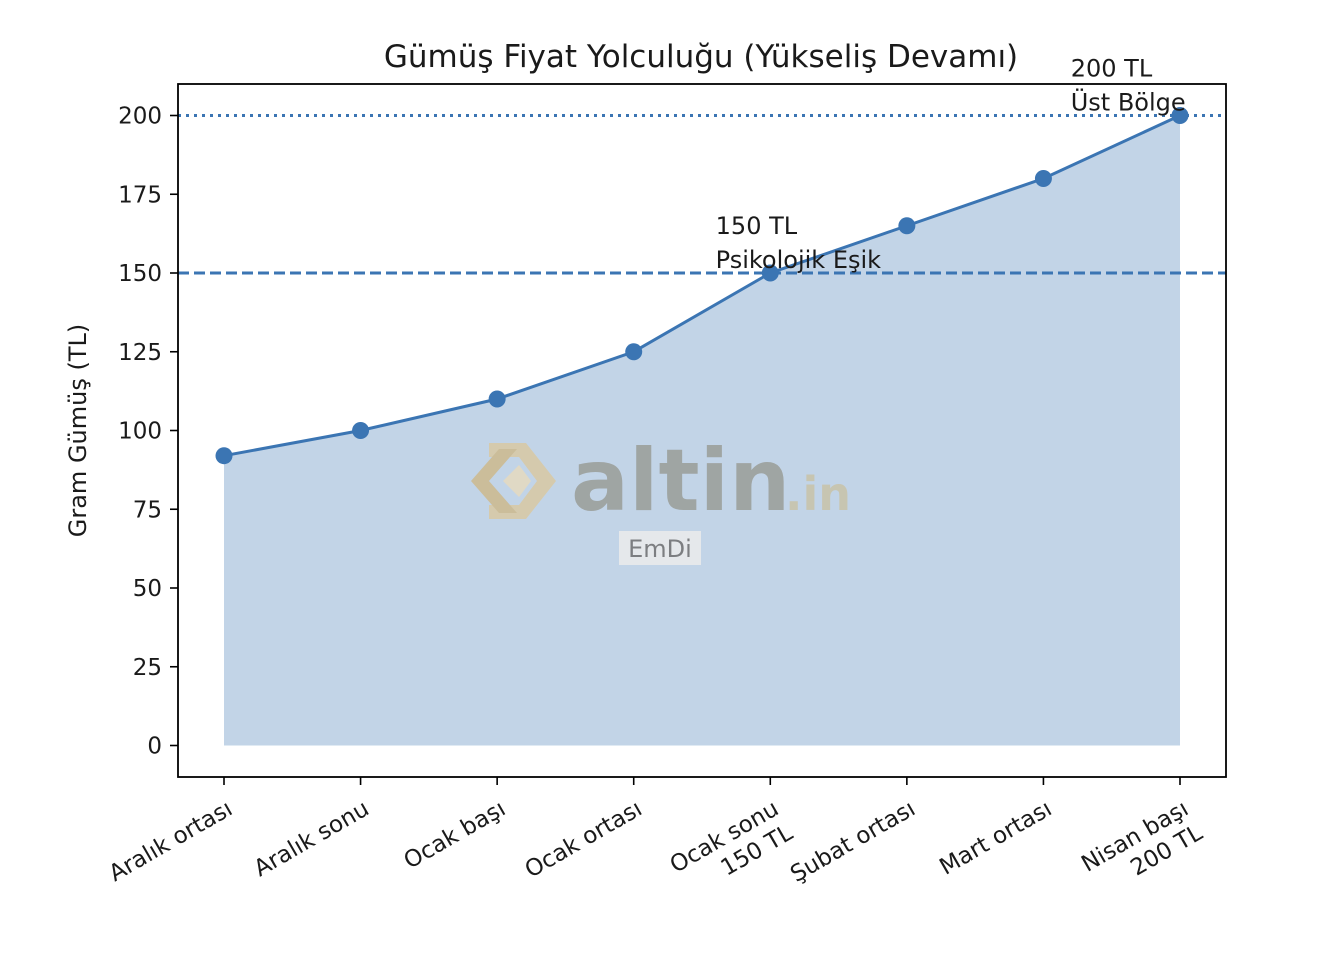 This screenshot has height=960, width=1320. I want to click on x-tick-label-1: Aralık sonu, so click(312, 839).